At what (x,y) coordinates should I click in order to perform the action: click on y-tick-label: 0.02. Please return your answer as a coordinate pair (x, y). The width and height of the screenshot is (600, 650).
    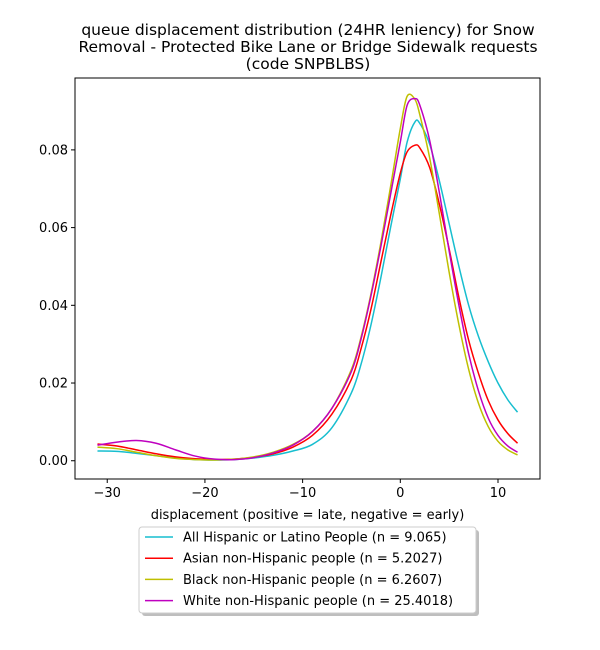
    Looking at the image, I should click on (53, 384).